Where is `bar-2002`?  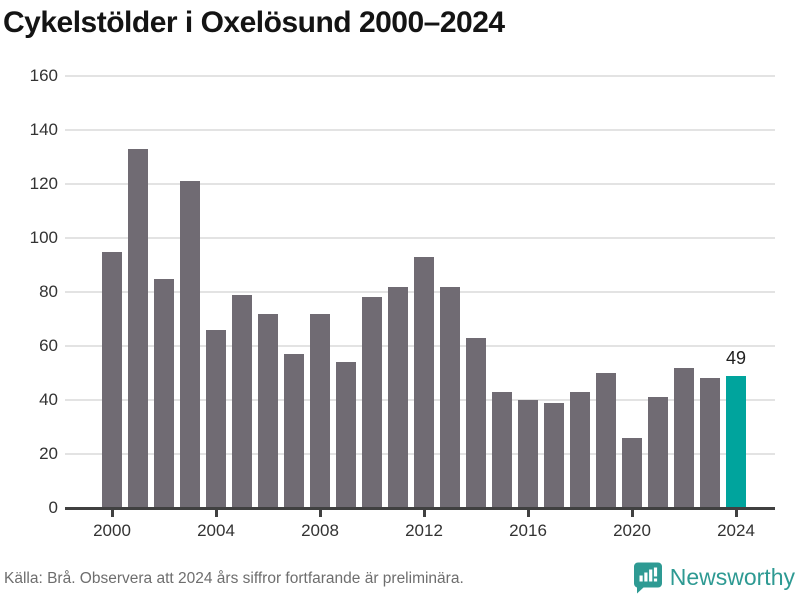 bar-2002 is located at coordinates (164, 393).